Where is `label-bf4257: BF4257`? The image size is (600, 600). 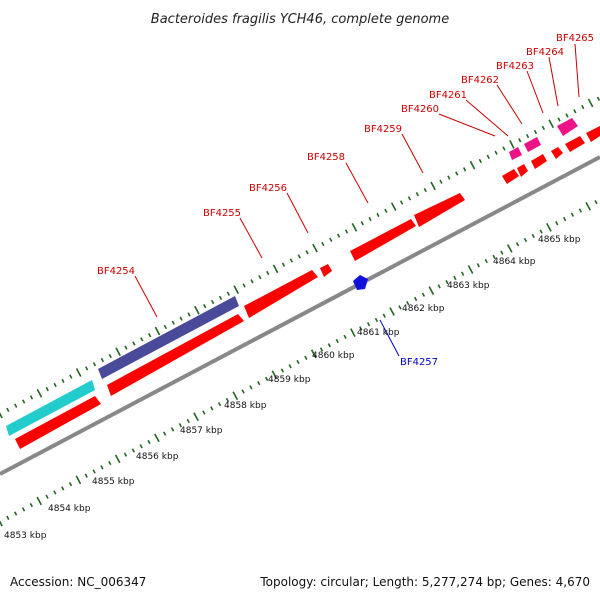
label-bf4257: BF4257 is located at coordinates (419, 362).